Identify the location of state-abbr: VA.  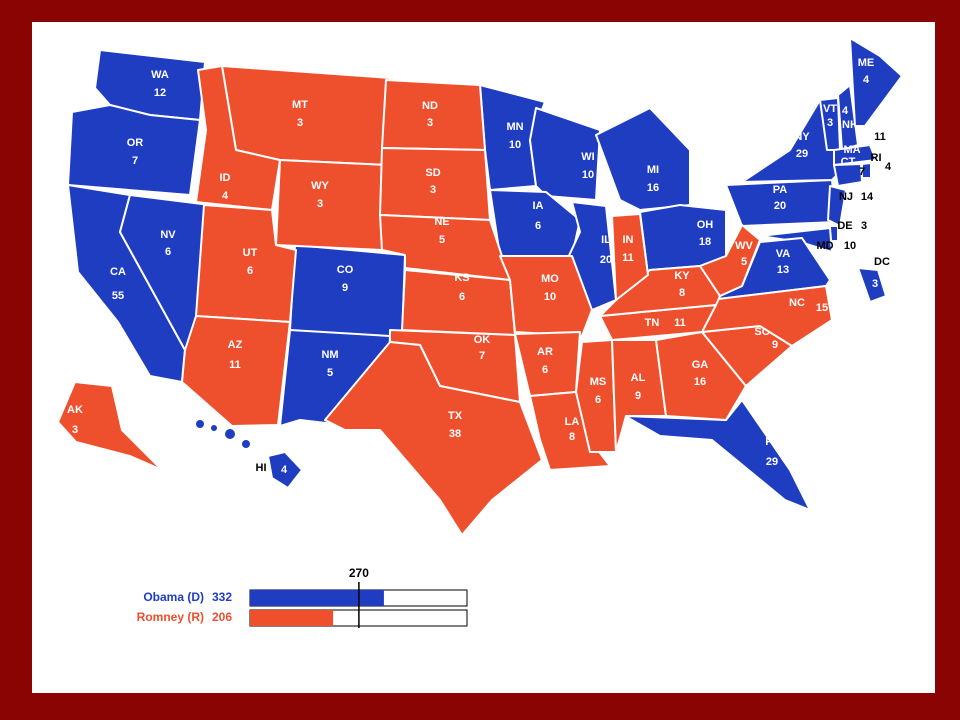
(783, 254).